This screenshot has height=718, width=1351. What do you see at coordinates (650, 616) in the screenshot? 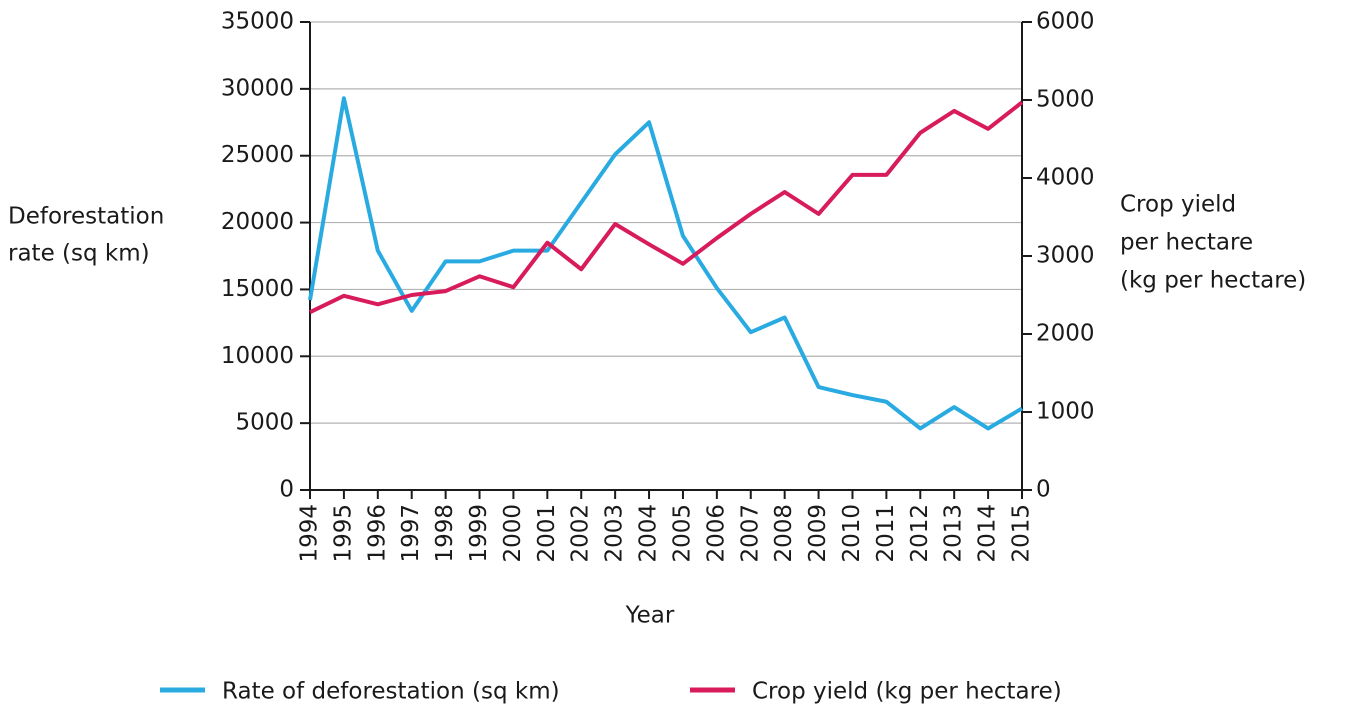
I see `x-axis-label: Year` at bounding box center [650, 616].